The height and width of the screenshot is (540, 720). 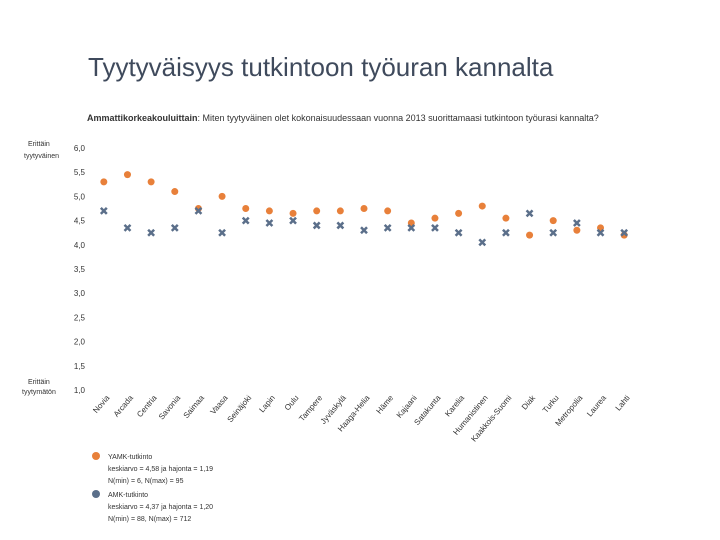 What do you see at coordinates (170, 407) in the screenshot?
I see `x-tick-label: Savonia` at bounding box center [170, 407].